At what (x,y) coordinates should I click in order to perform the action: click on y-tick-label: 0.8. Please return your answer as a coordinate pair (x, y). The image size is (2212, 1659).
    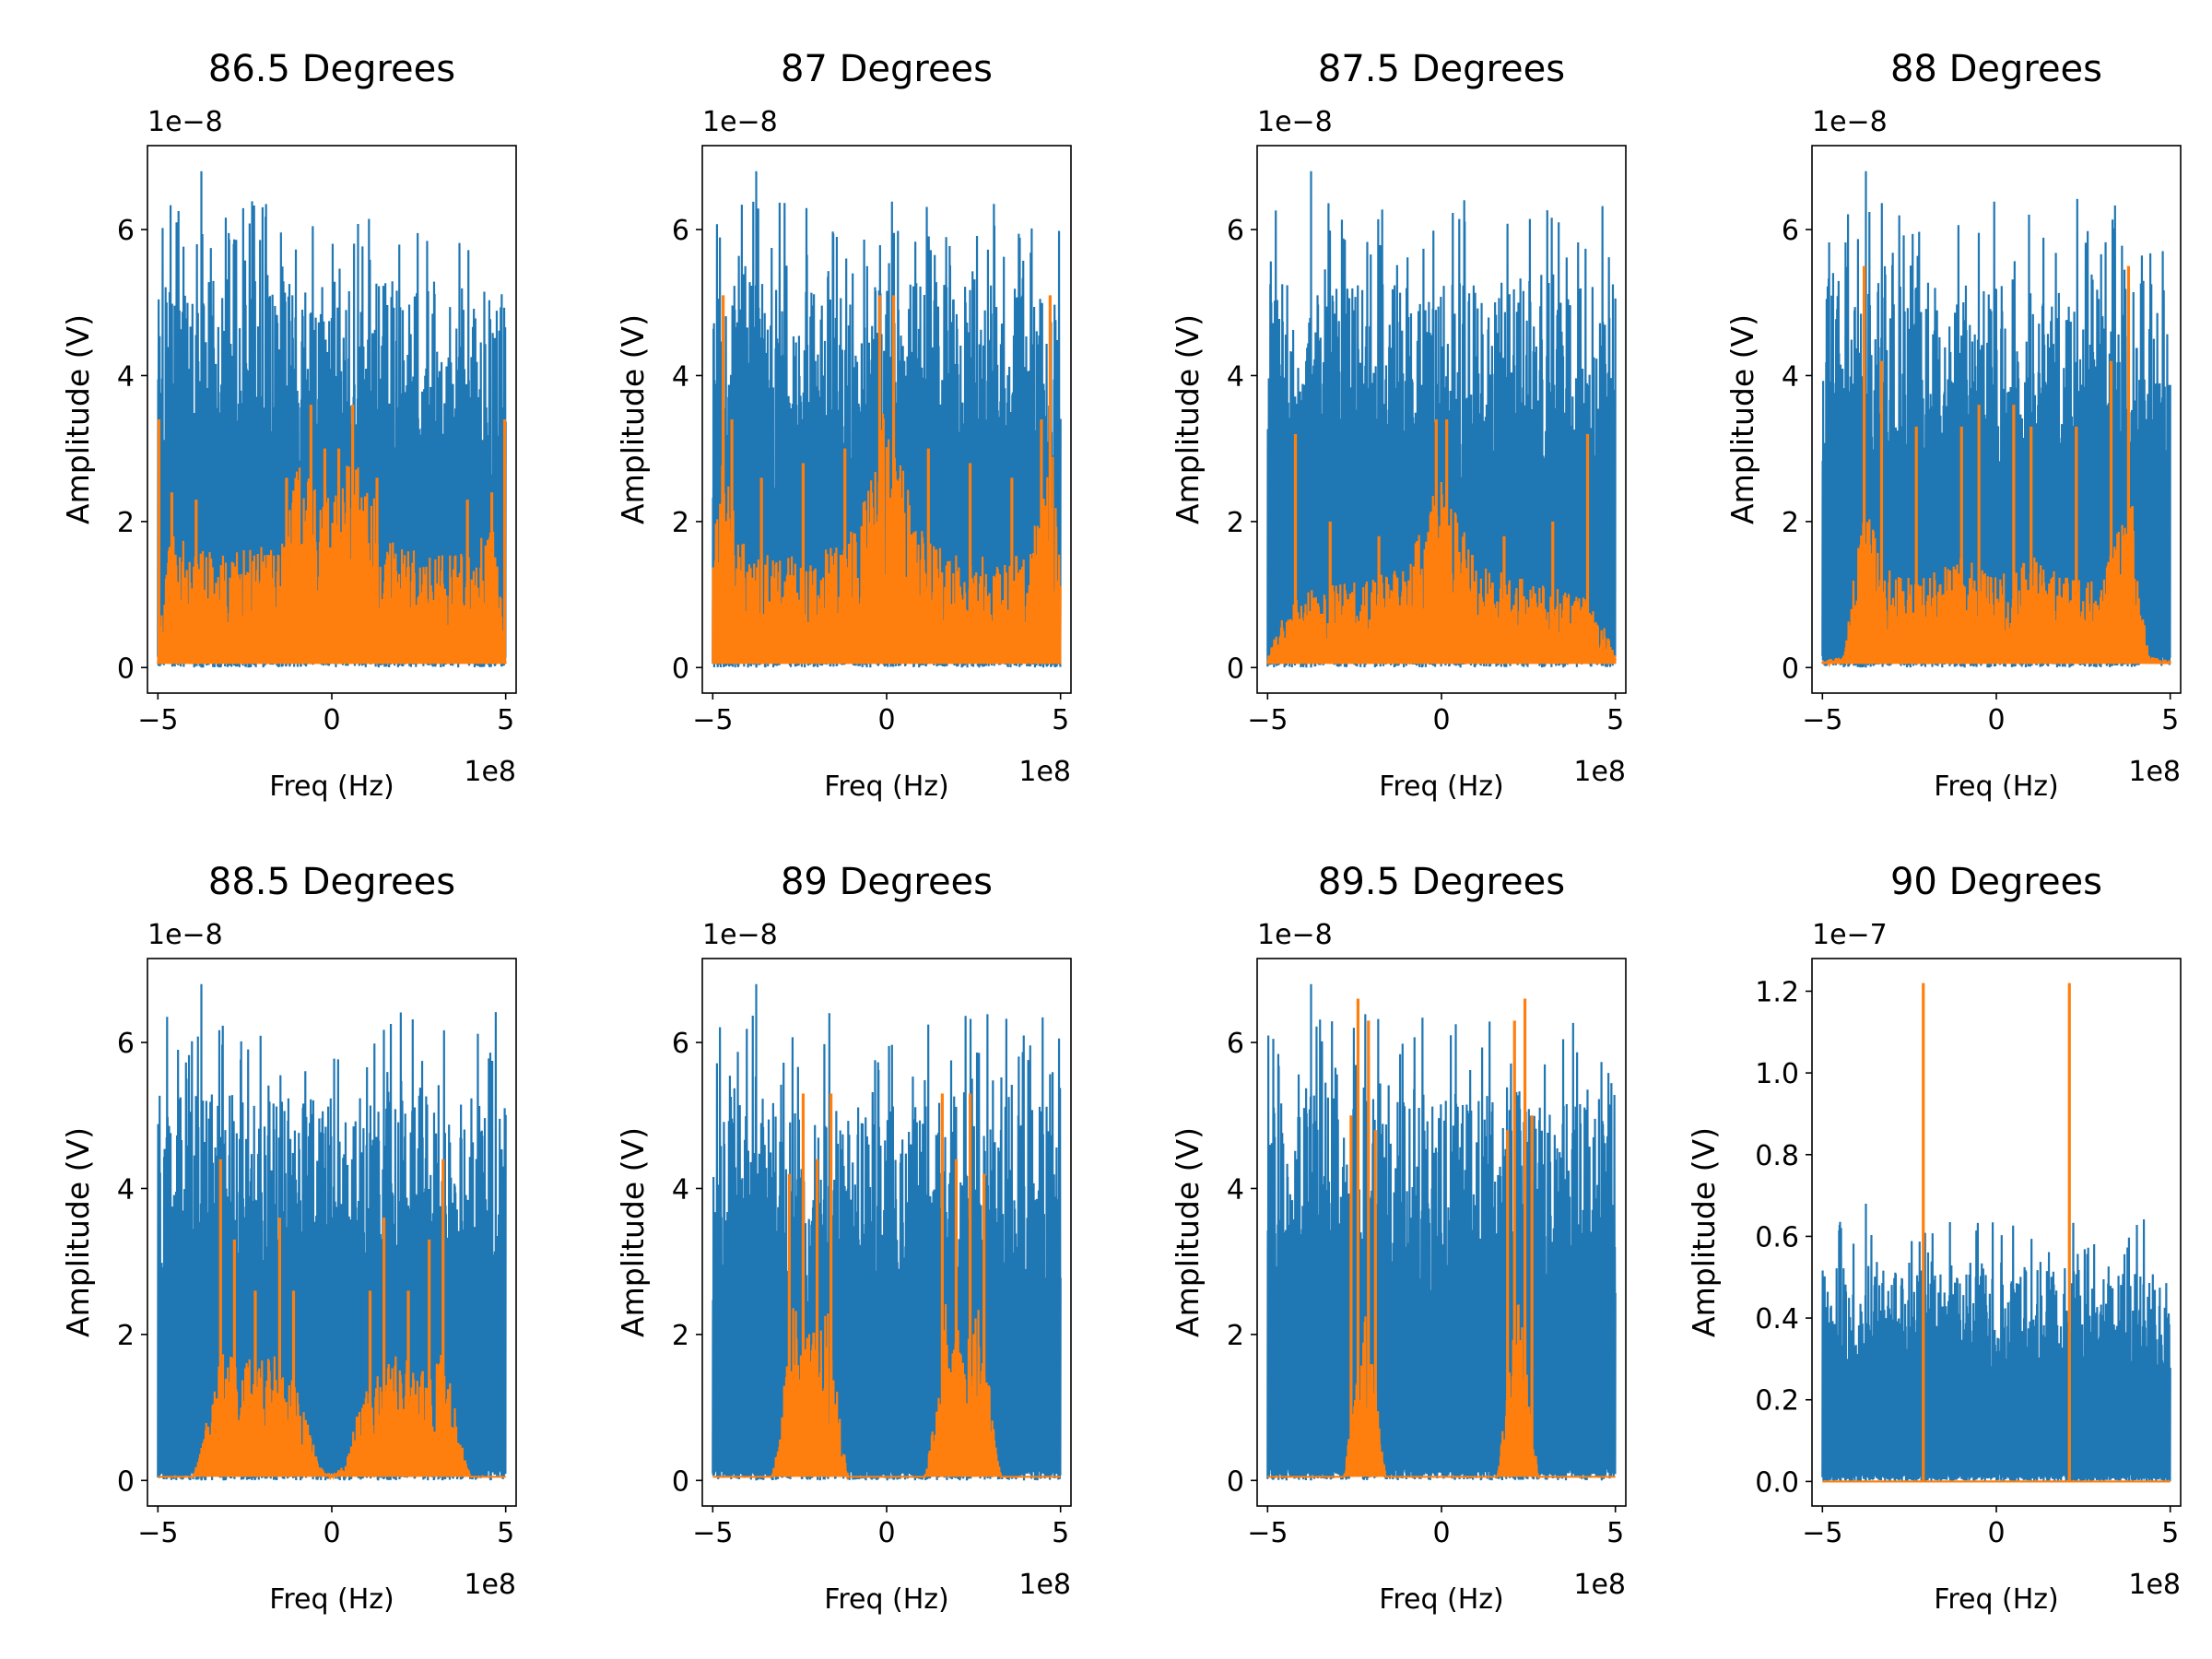
    Looking at the image, I should click on (1777, 1156).